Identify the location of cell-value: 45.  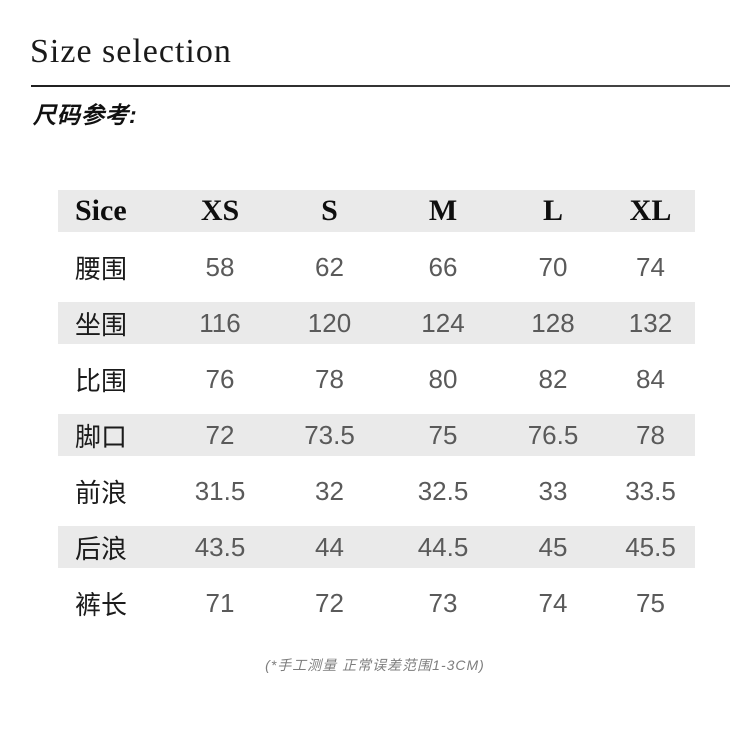
(553, 546).